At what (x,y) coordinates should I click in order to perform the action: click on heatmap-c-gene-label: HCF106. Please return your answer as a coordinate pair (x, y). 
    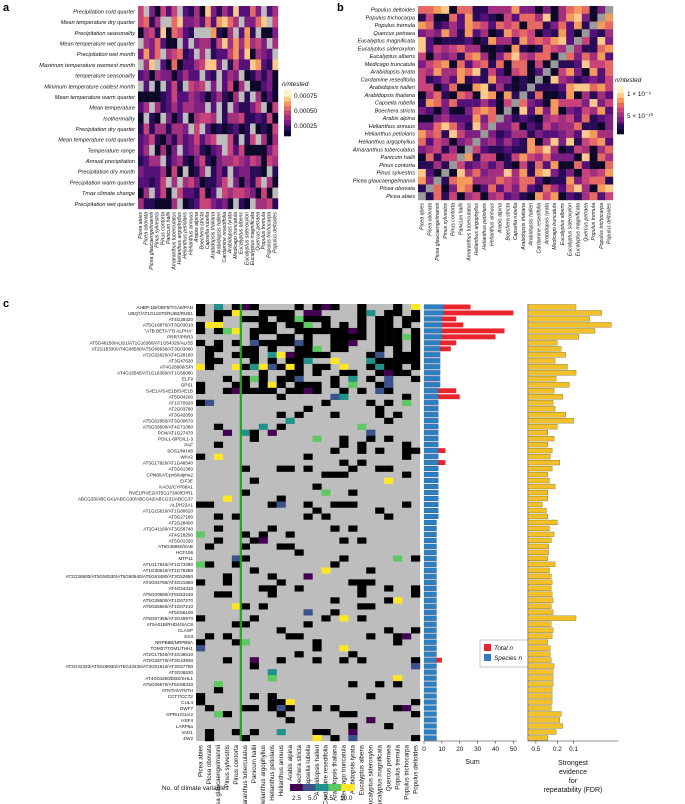
    Looking at the image, I should click on (185, 552).